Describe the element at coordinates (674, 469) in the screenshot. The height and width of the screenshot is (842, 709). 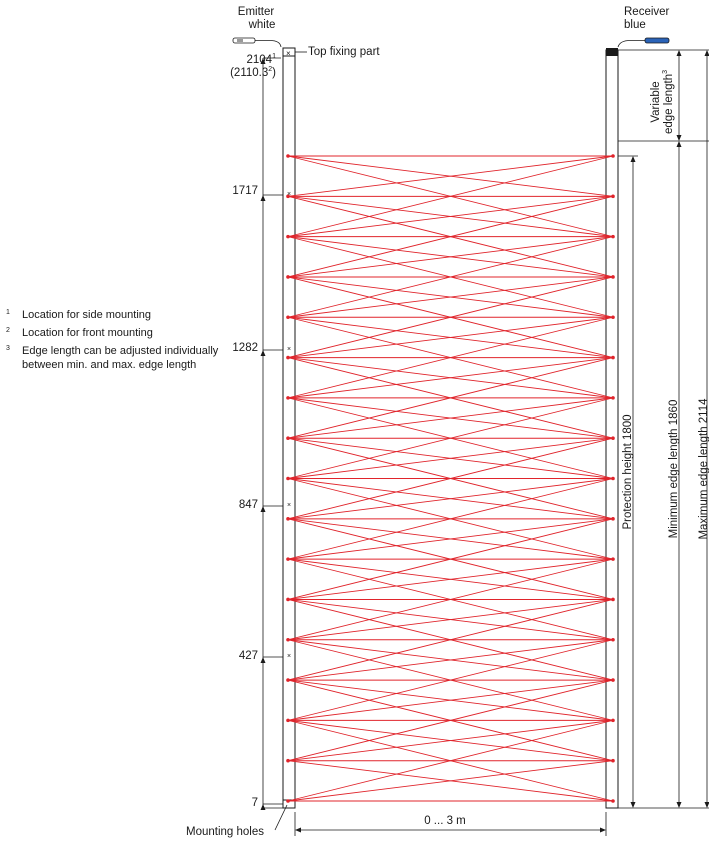
I see `minimum-edge-length-label: Minimum edge length 1860` at that location.